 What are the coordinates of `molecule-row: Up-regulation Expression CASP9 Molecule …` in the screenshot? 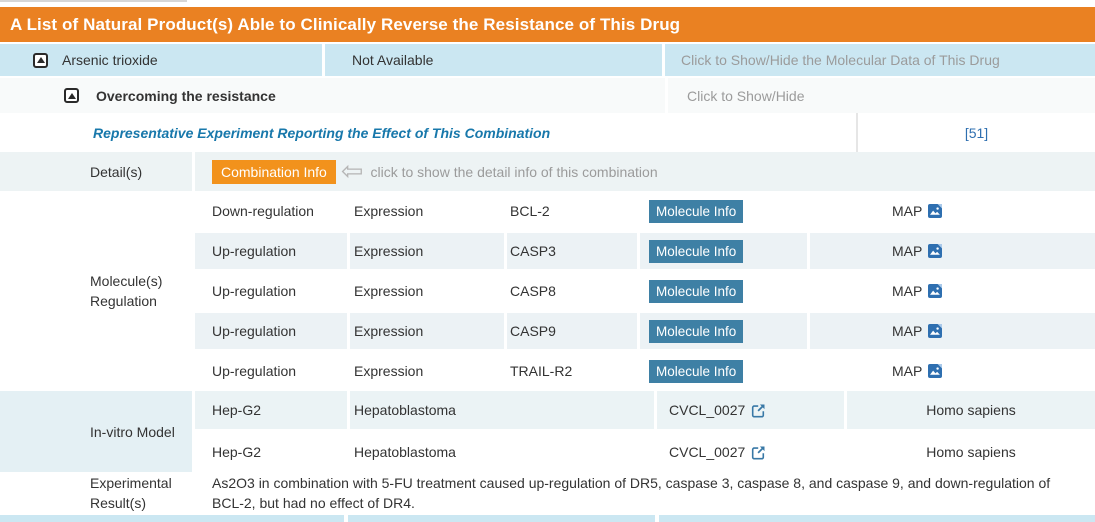 It's located at (645, 331).